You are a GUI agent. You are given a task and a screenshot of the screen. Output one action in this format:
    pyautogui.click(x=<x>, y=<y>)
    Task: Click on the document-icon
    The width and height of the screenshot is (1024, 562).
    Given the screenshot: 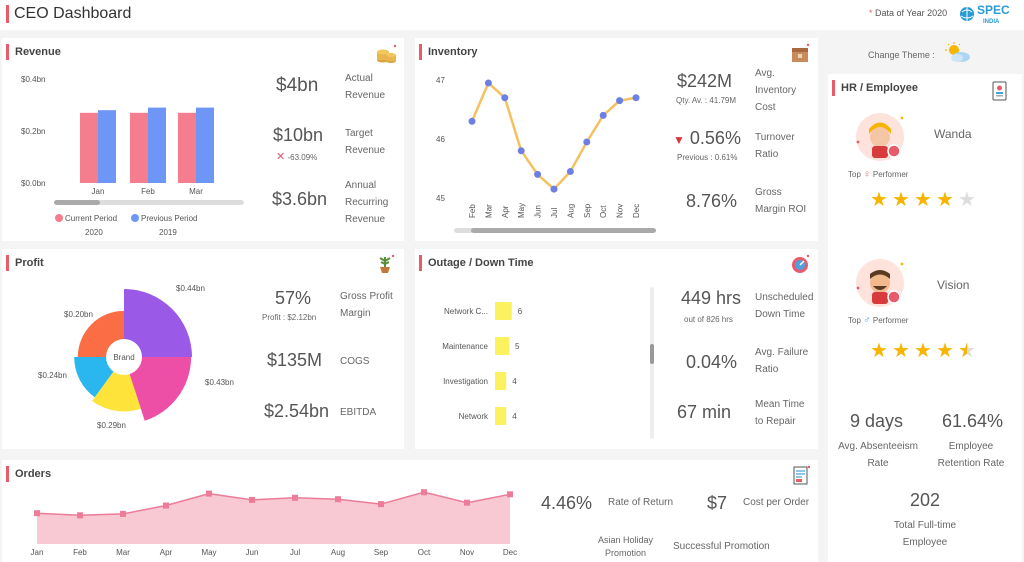 What is the action you would take?
    pyautogui.click(x=802, y=475)
    